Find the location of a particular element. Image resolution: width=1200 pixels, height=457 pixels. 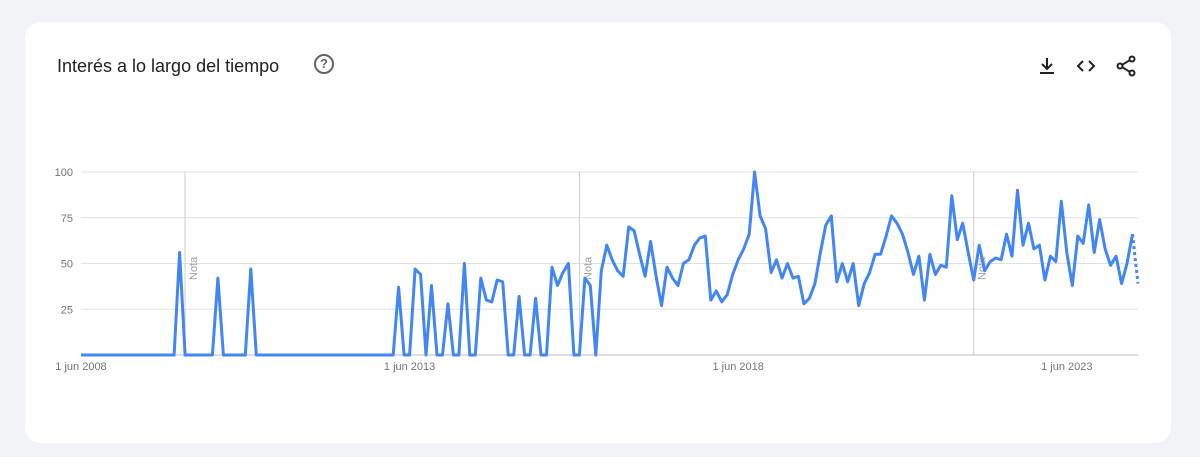

y-tick-label: 25 is located at coordinates (67, 310).